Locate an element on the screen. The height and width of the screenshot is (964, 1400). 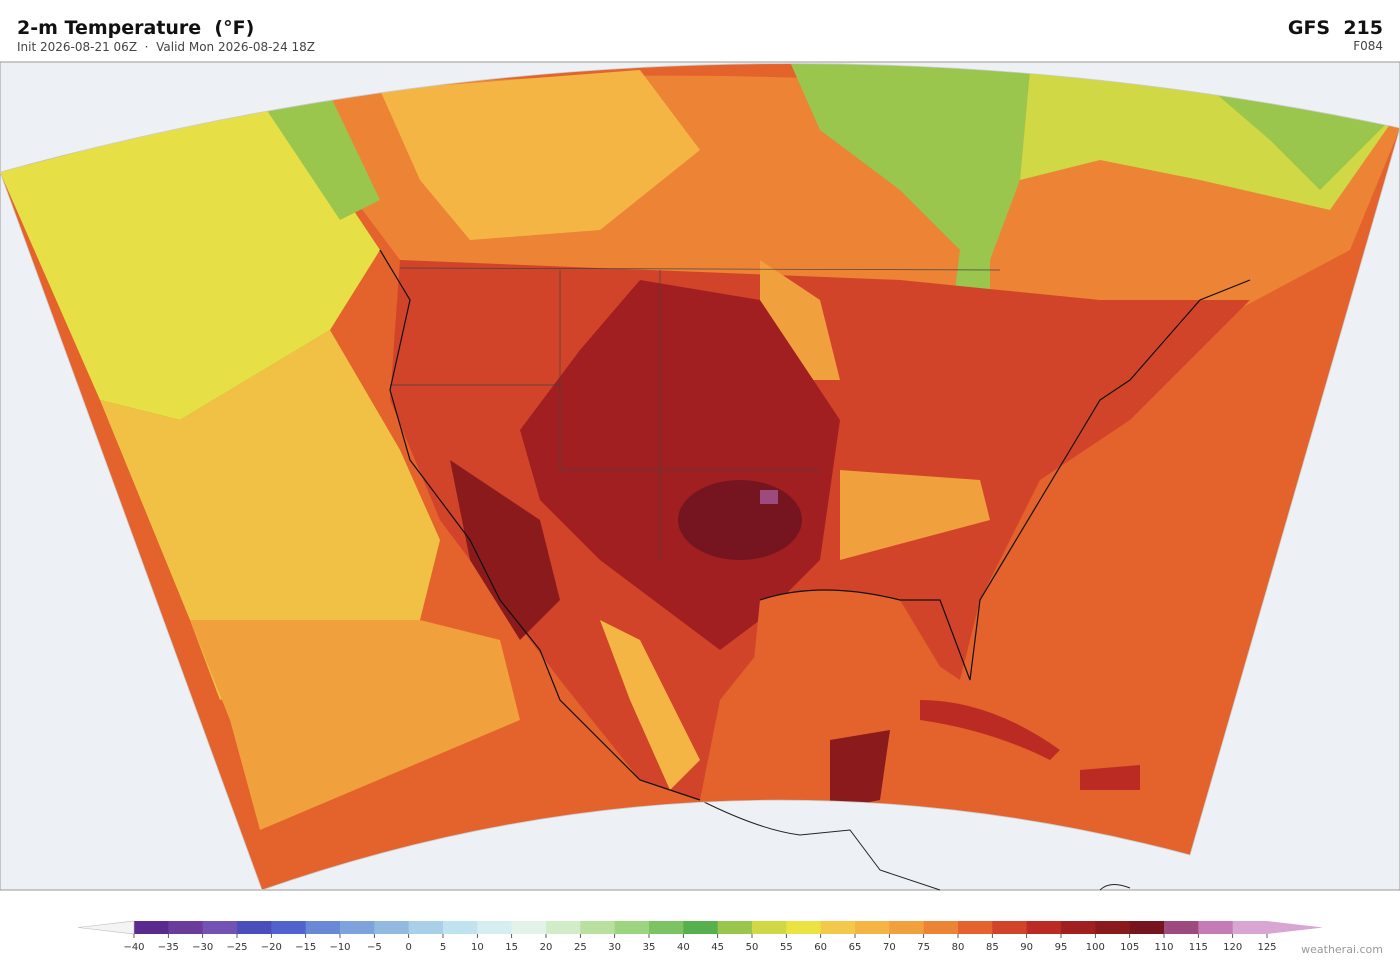
colorbar-extend-low is located at coordinates (106, 927).